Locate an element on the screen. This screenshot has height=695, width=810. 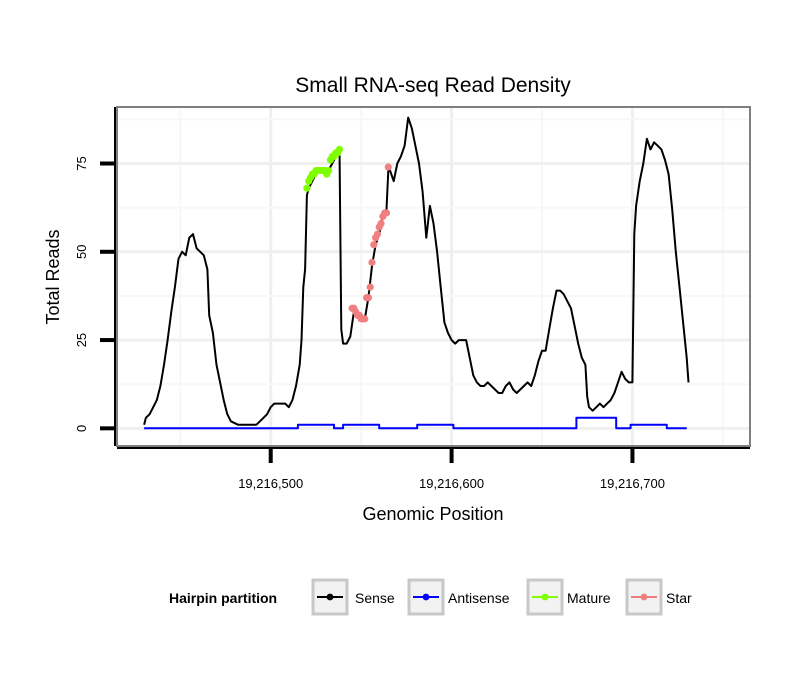
y-axis-ticks: 0 25 50 75 is located at coordinates (94, 294).